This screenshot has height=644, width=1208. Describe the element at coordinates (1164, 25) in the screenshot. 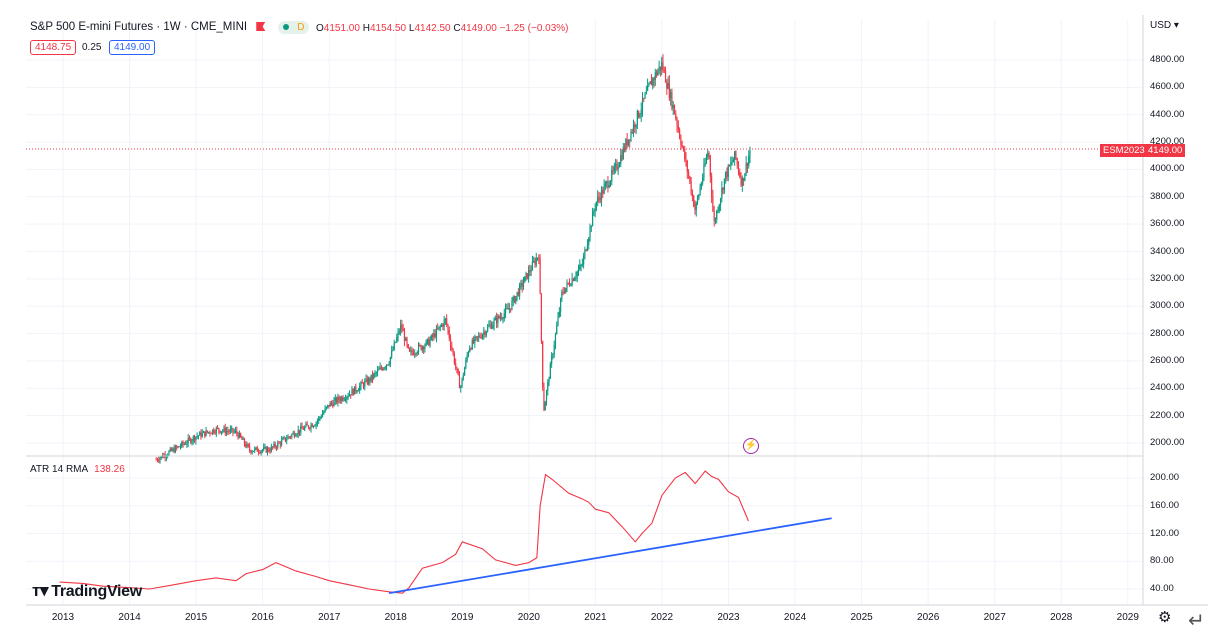

I see `currency-selector: USD ▾` at that location.